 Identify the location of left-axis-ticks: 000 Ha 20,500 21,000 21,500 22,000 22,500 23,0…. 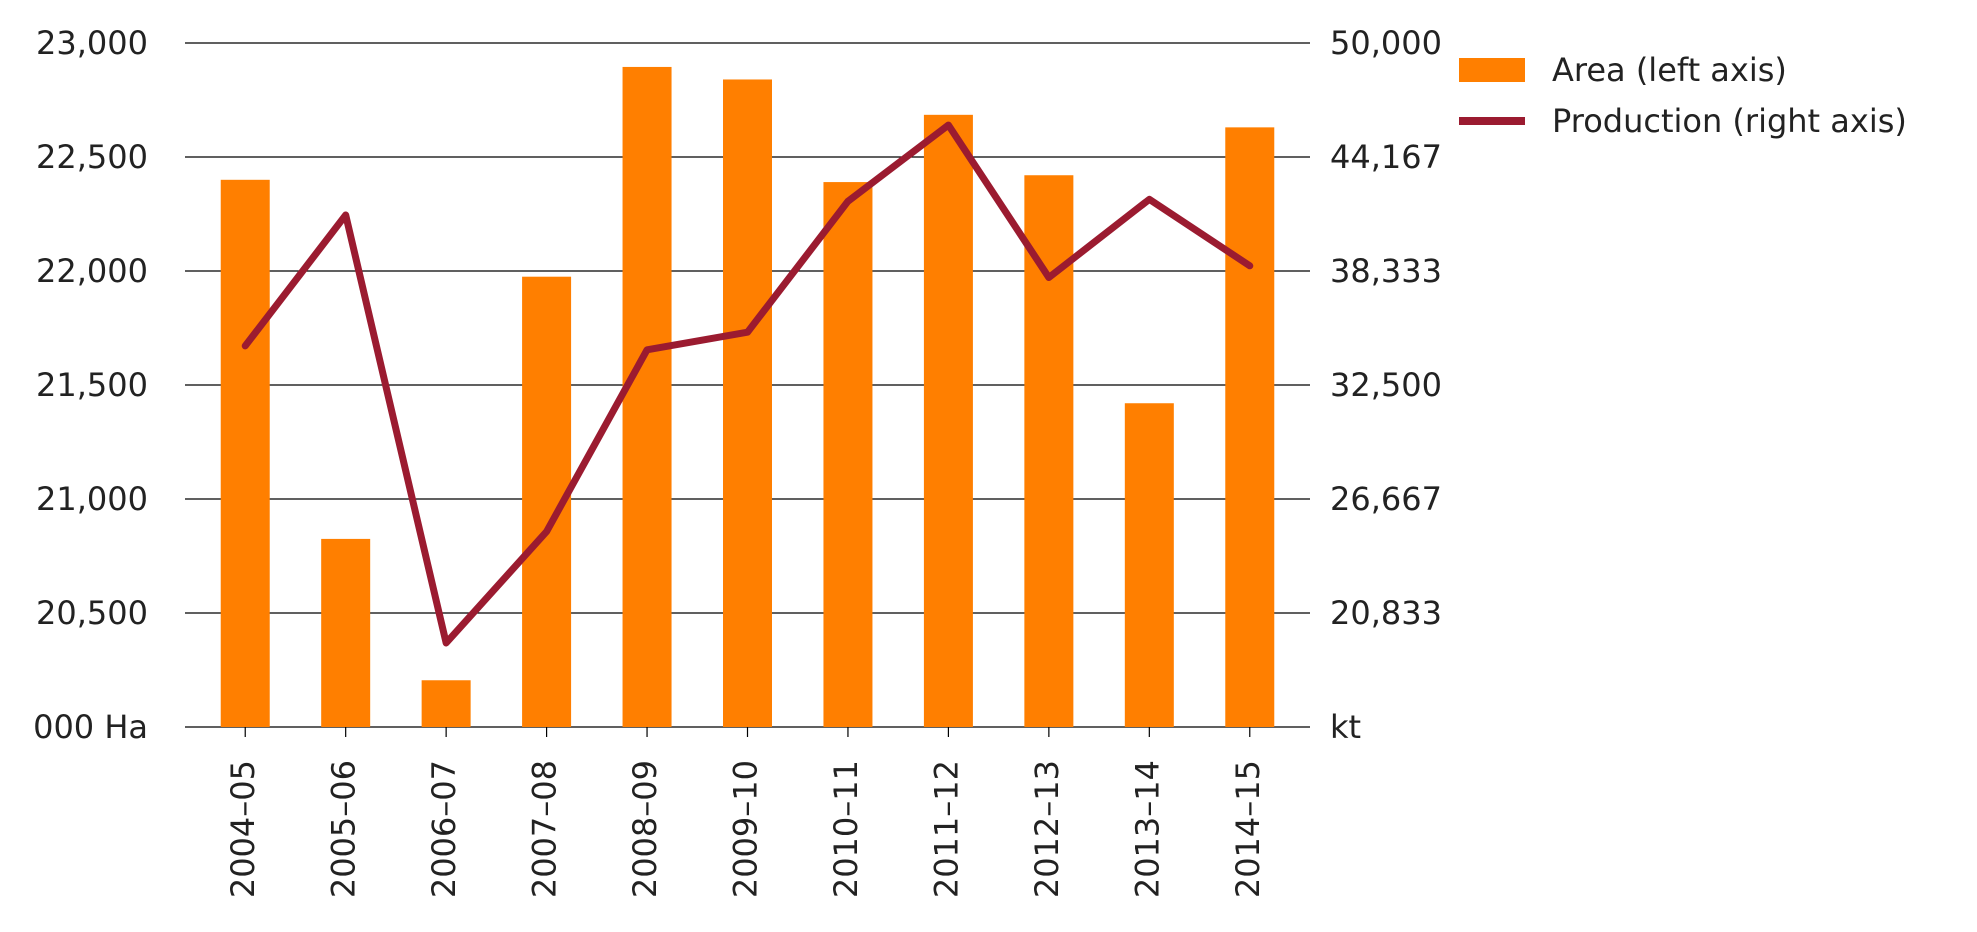
(90, 385).